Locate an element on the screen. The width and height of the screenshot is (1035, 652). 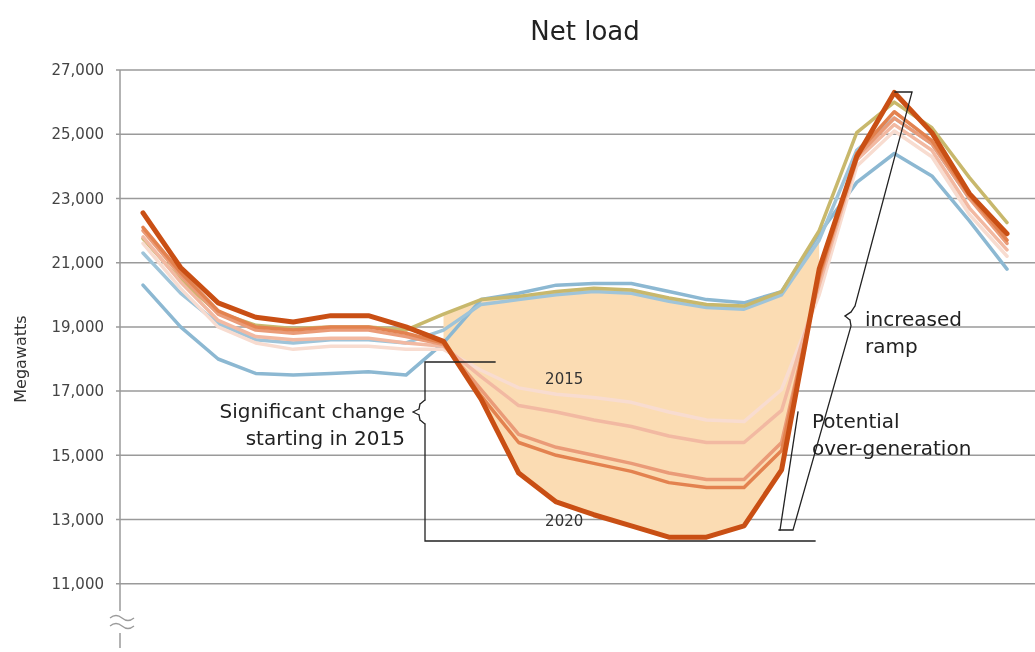
annotation: increased ramp is located at coordinates (913, 332).